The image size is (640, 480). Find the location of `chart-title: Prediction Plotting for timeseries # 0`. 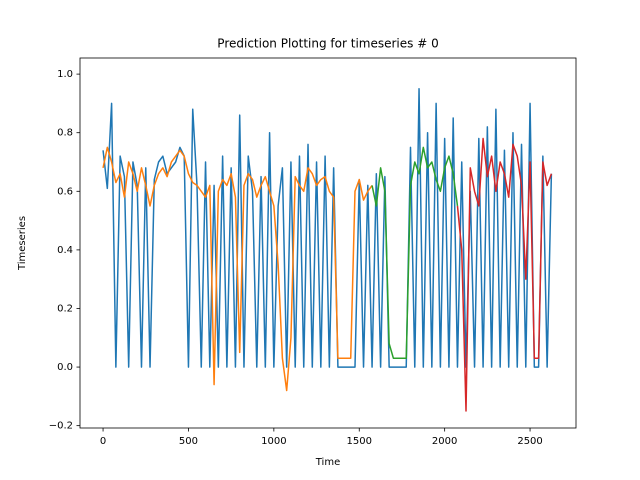

chart-title: Prediction Plotting for timeseries # 0 is located at coordinates (327, 44).